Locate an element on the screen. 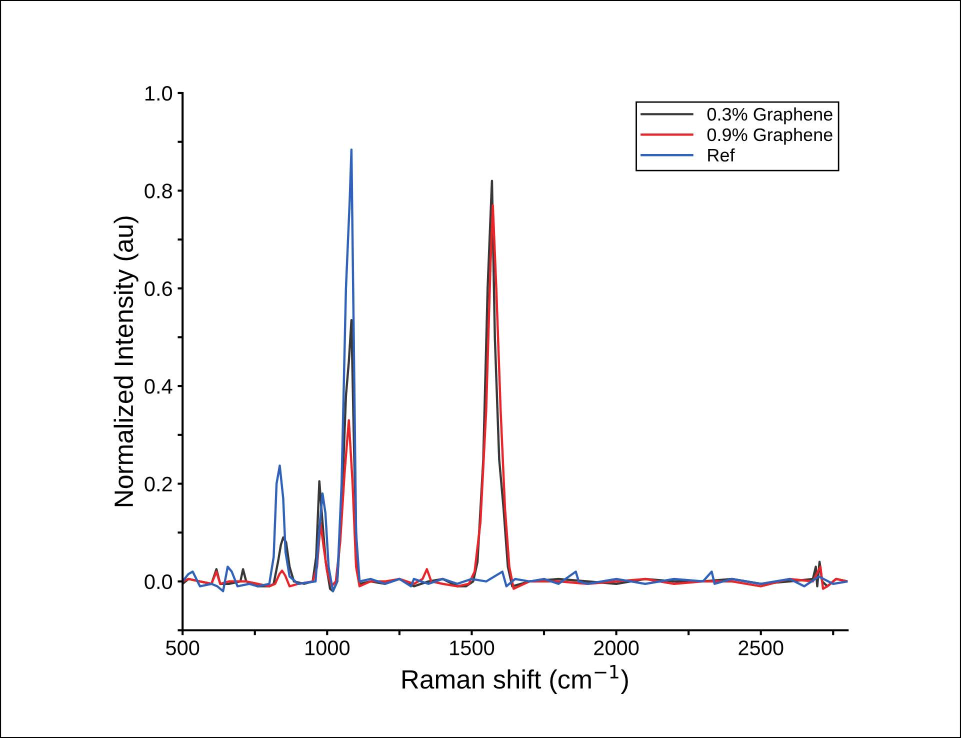  x-axis-title: Raman shift (cm$^{−1}$) is located at coordinates (515, 679).